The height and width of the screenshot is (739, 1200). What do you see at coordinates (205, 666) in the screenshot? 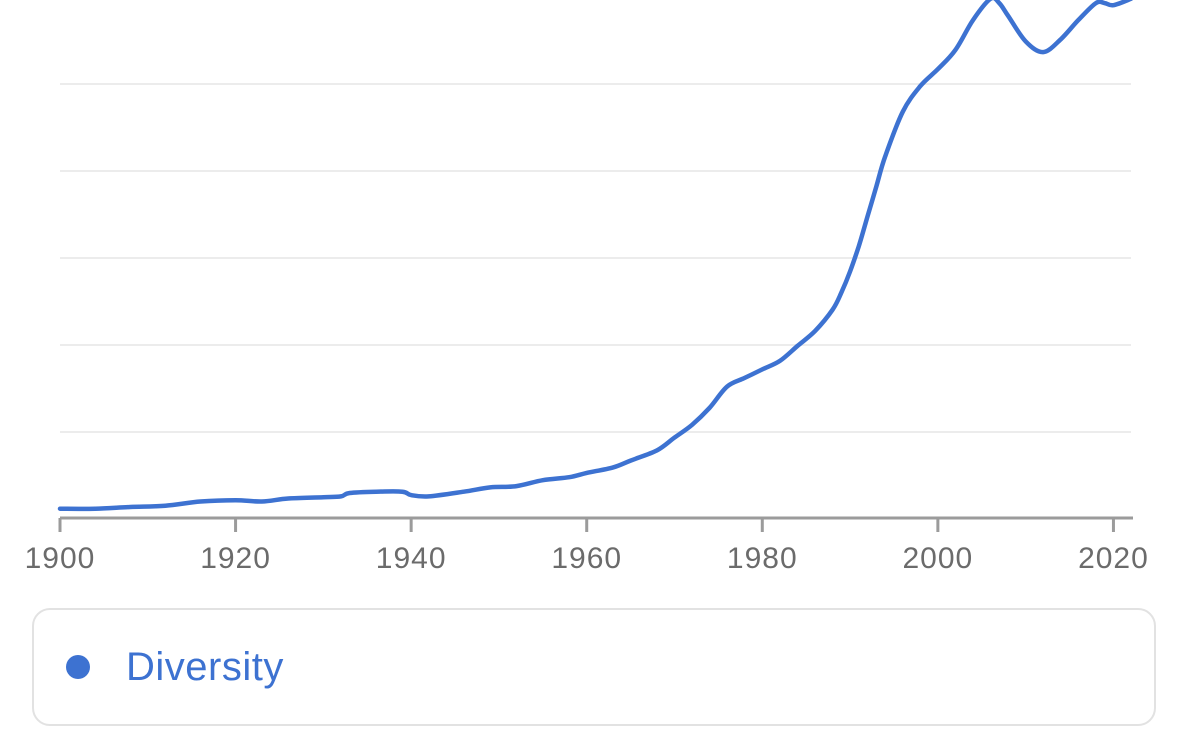
I see `legend-label: Diversity` at bounding box center [205, 666].